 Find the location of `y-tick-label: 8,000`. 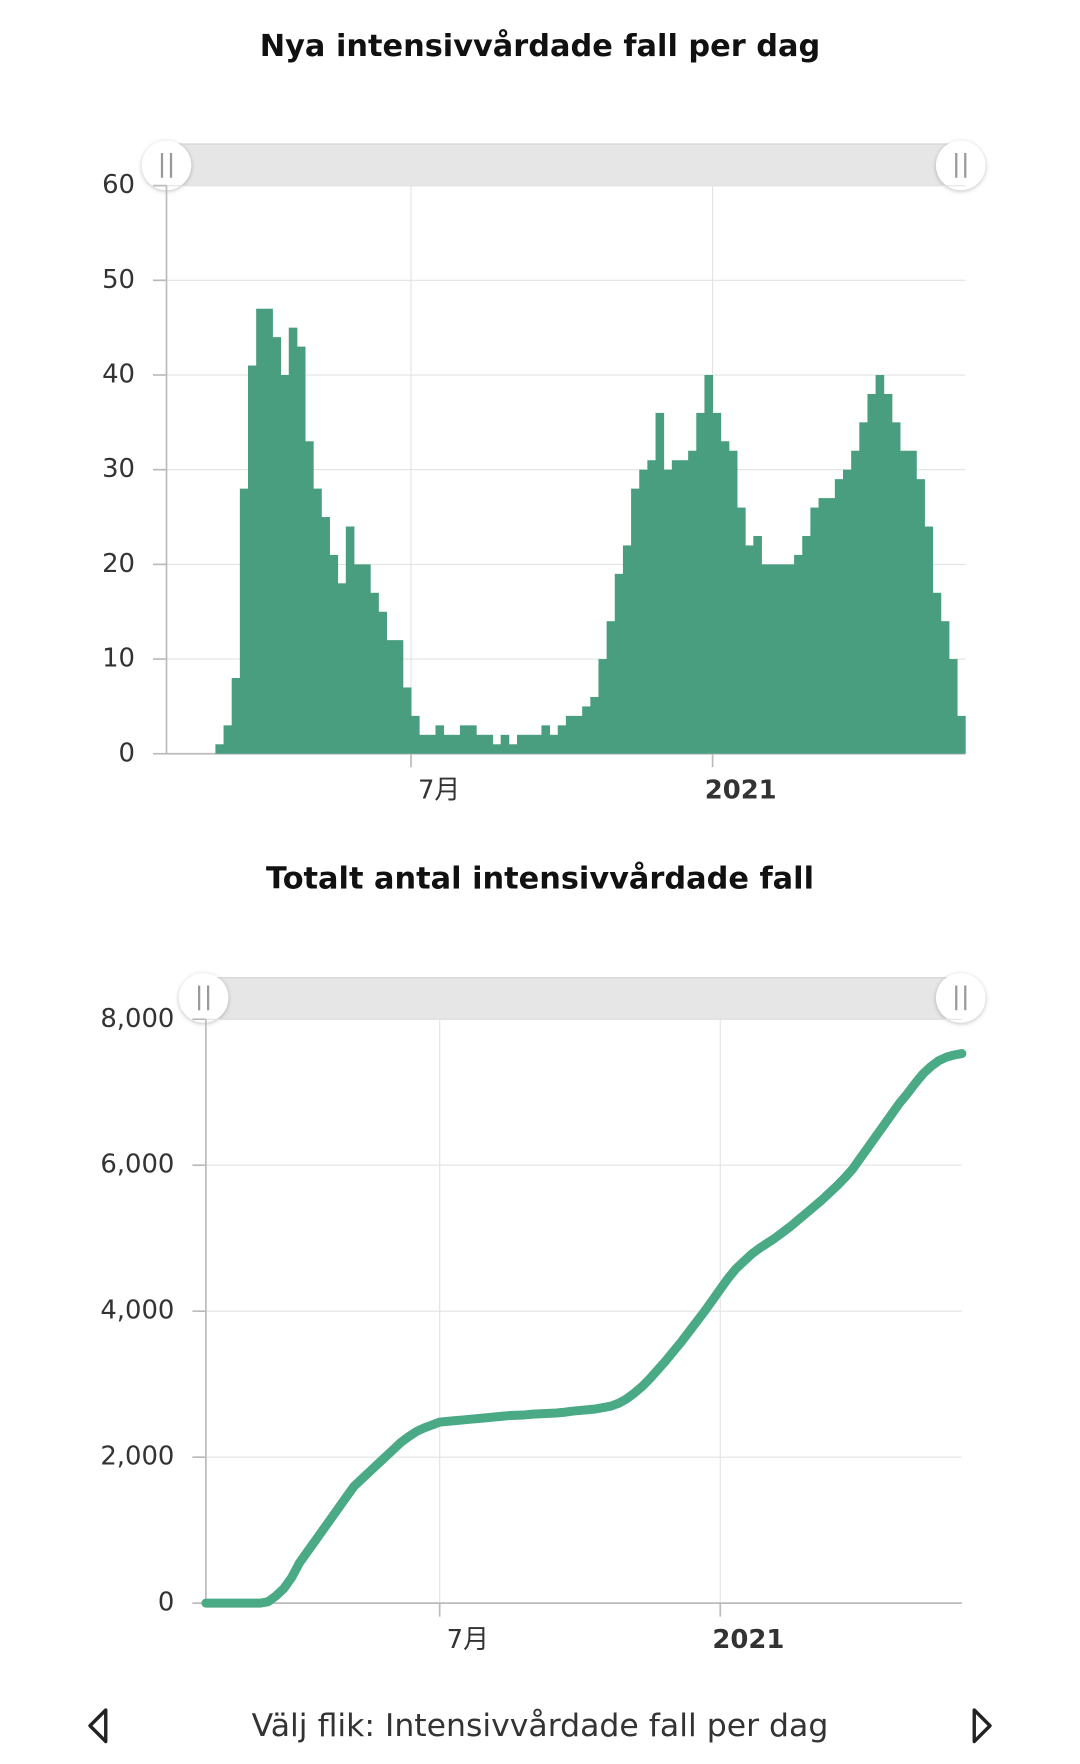

y-tick-label: 8,000 is located at coordinates (137, 1019).